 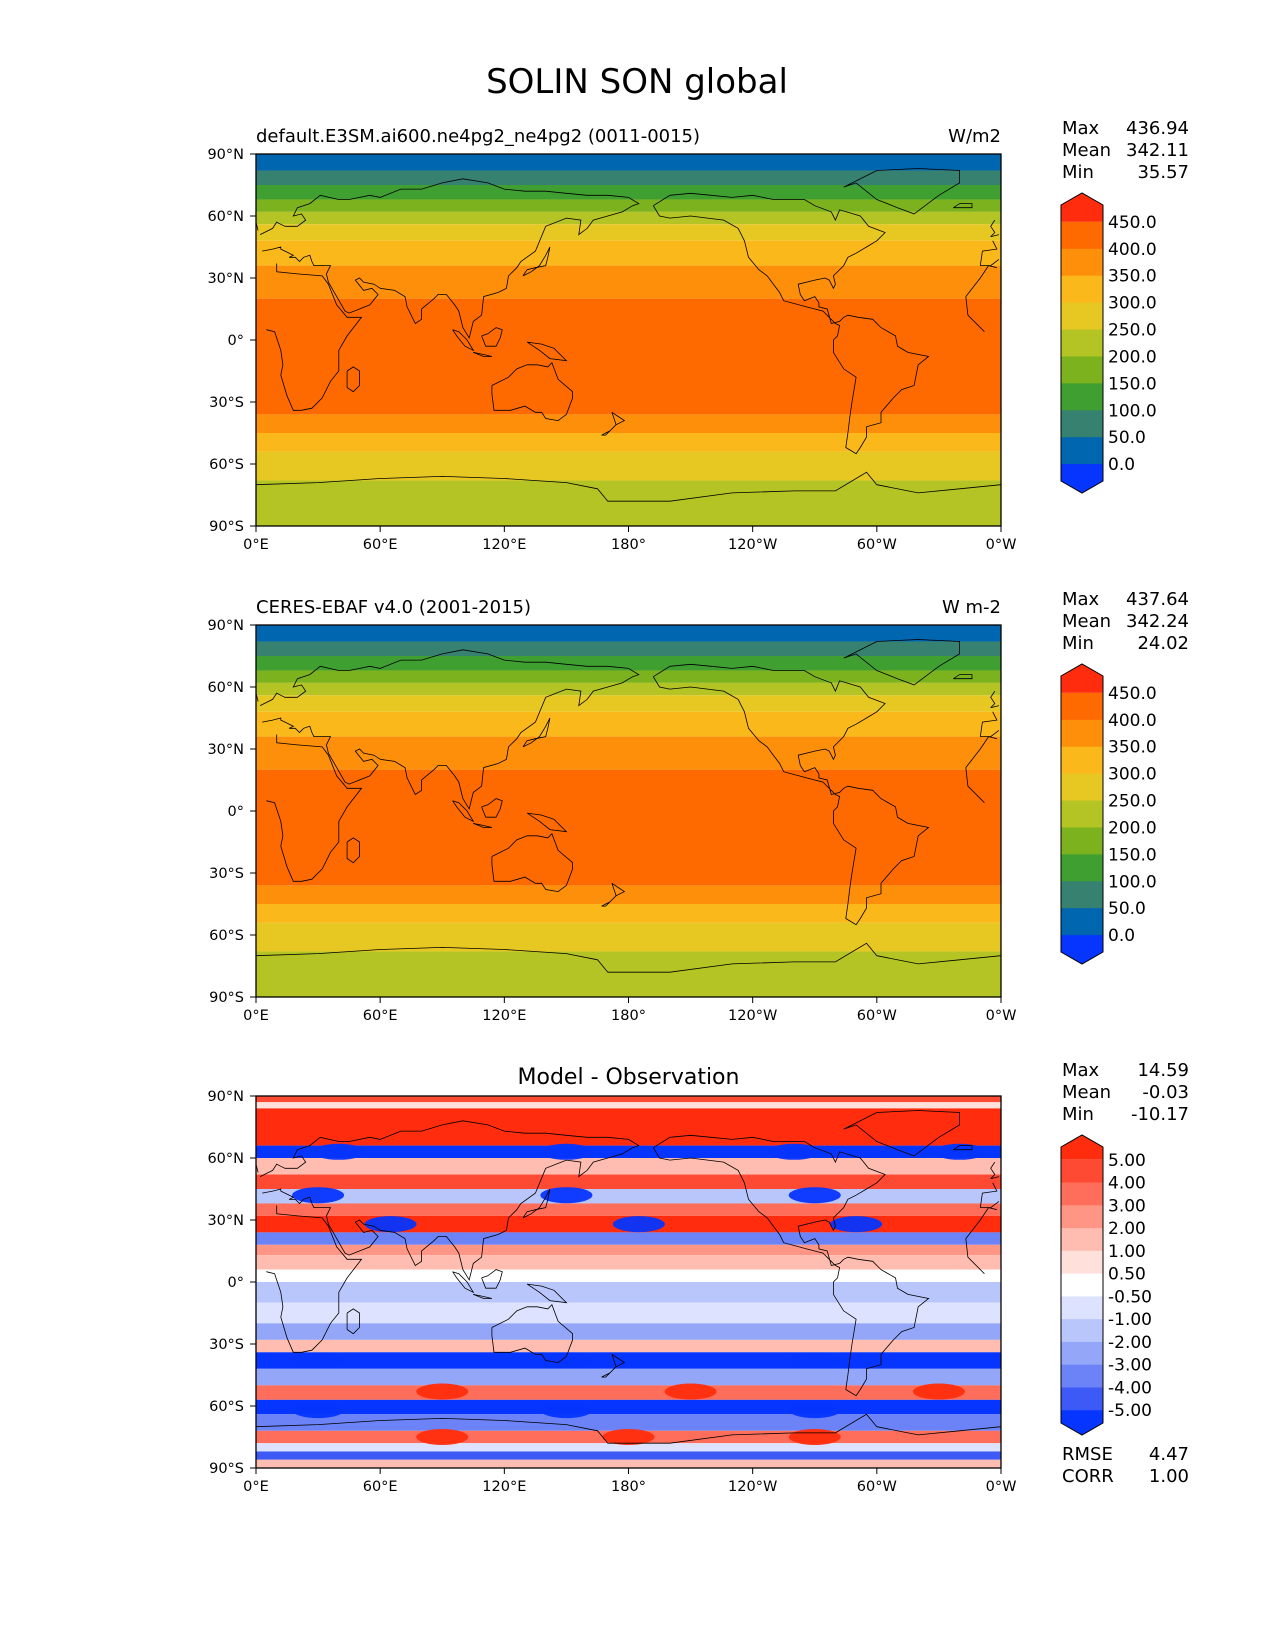 What do you see at coordinates (1127, 1229) in the screenshot?
I see `colorbar-label: 2.00` at bounding box center [1127, 1229].